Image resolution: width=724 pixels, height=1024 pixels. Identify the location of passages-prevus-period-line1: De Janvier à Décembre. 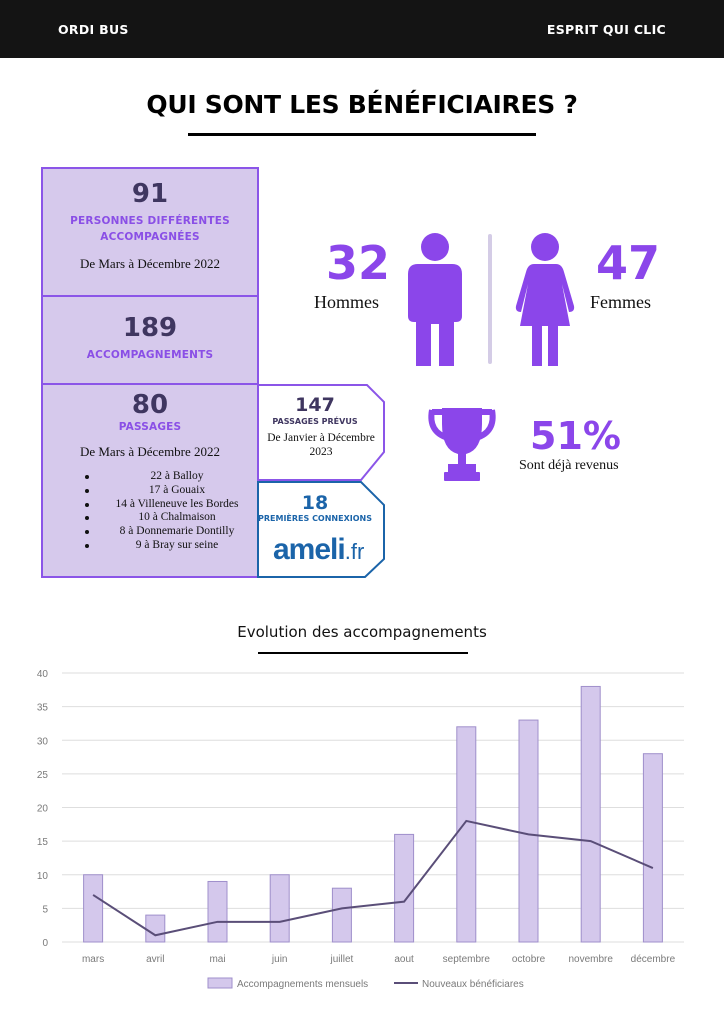
(321, 438).